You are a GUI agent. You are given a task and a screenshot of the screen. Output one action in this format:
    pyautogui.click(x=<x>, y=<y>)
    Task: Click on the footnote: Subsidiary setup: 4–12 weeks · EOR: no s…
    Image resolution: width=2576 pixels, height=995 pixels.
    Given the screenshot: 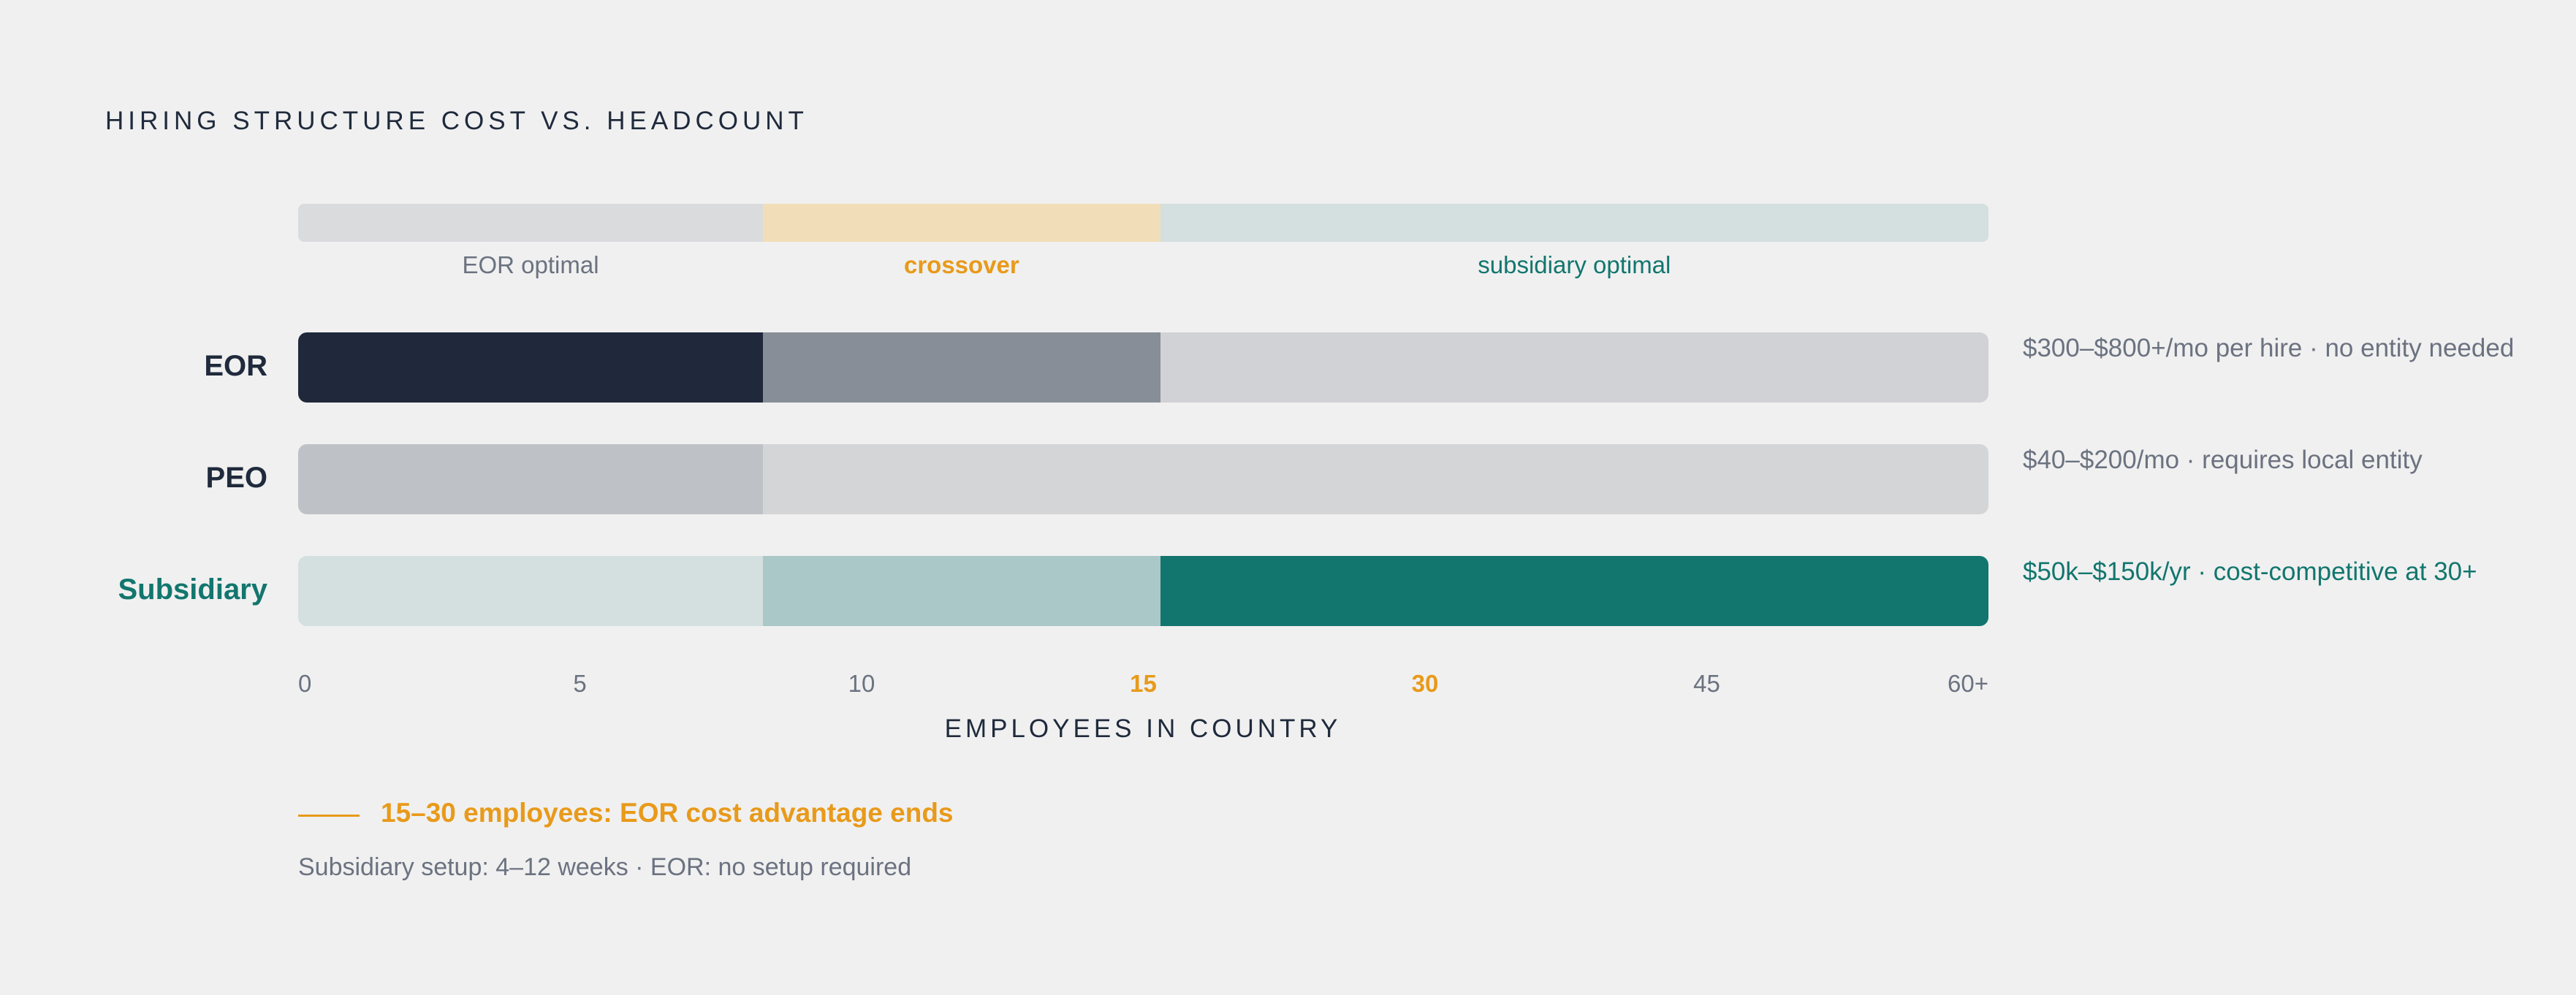 What is the action you would take?
    pyautogui.click(x=605, y=867)
    